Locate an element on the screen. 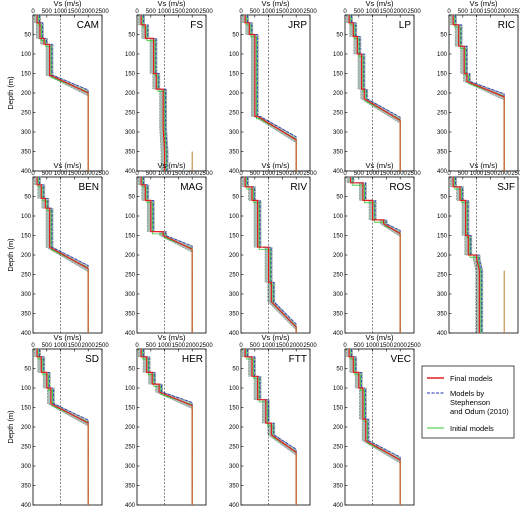  site-label: ROS is located at coordinates (400, 187).